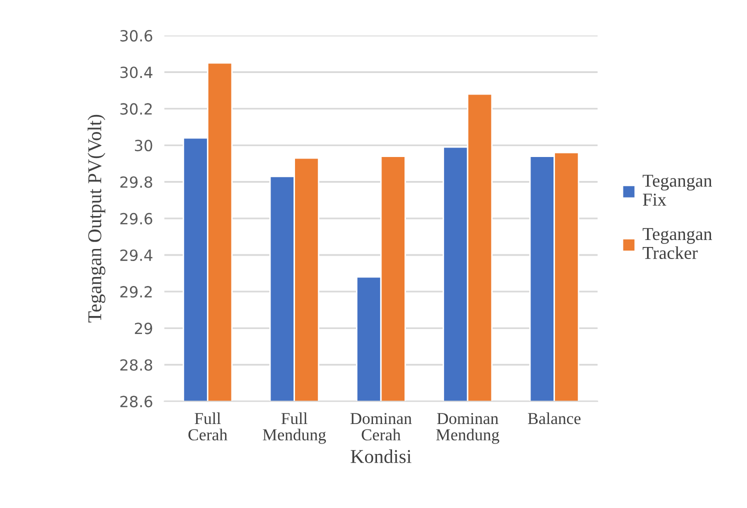  I want to click on y-tick-label: 28.6, so click(136, 402).